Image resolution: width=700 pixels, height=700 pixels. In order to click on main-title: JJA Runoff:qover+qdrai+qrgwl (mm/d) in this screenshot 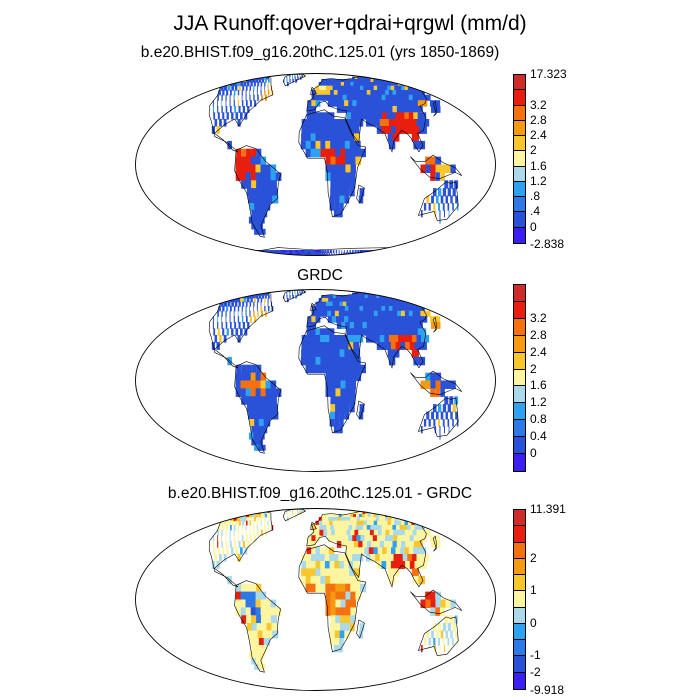, I will do `click(350, 23)`.